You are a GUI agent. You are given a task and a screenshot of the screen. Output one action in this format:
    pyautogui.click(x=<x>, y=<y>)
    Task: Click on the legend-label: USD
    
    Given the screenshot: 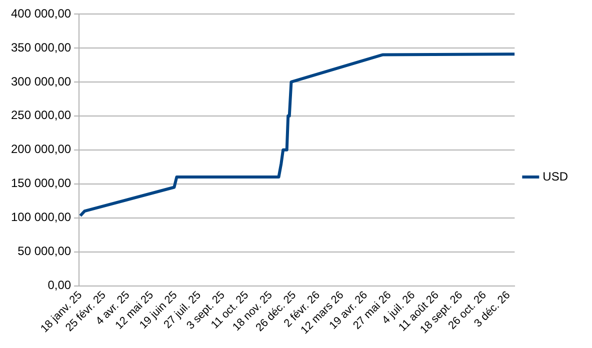 What is the action you would take?
    pyautogui.click(x=555, y=176)
    